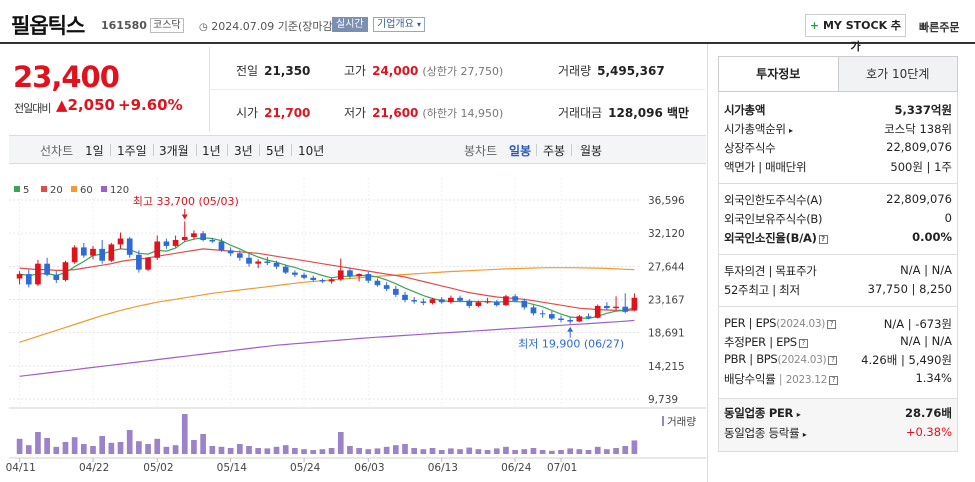 Image resolution: width=975 pixels, height=482 pixels. What do you see at coordinates (481, 151) in the screenshot?
I see `candle-chart-label: 봉차트` at bounding box center [481, 151].